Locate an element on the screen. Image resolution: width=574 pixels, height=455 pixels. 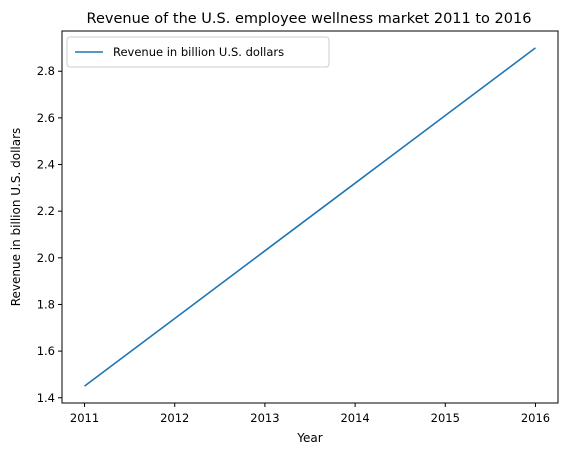
legend-box is located at coordinates (198, 52).